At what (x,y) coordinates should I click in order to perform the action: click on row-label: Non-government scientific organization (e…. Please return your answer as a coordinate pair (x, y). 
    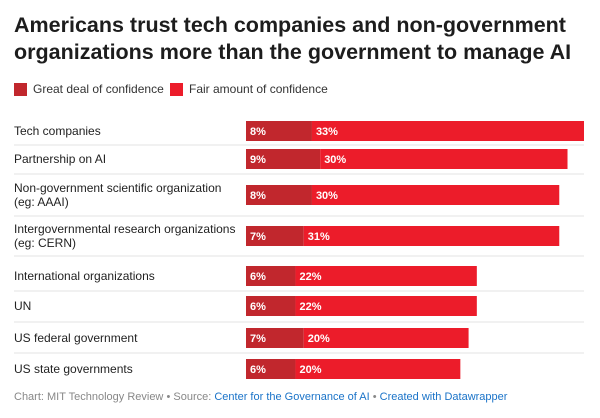
    Looking at the image, I should click on (117, 195).